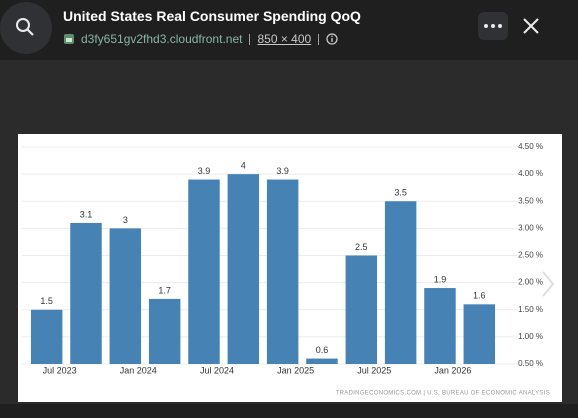 The width and height of the screenshot is (578, 418). I want to click on search-icon, so click(25, 27).